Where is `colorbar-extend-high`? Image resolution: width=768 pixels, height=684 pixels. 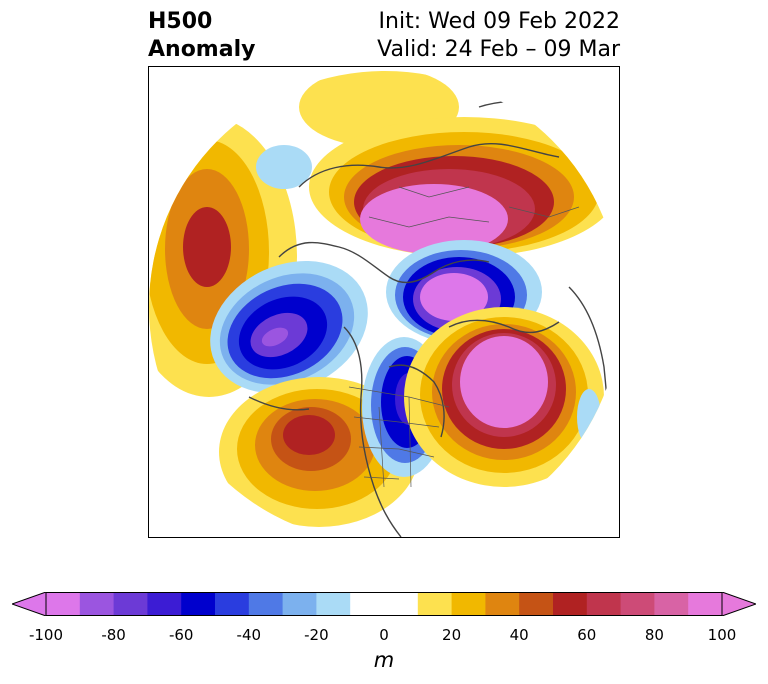 colorbar-extend-high is located at coordinates (738, 604).